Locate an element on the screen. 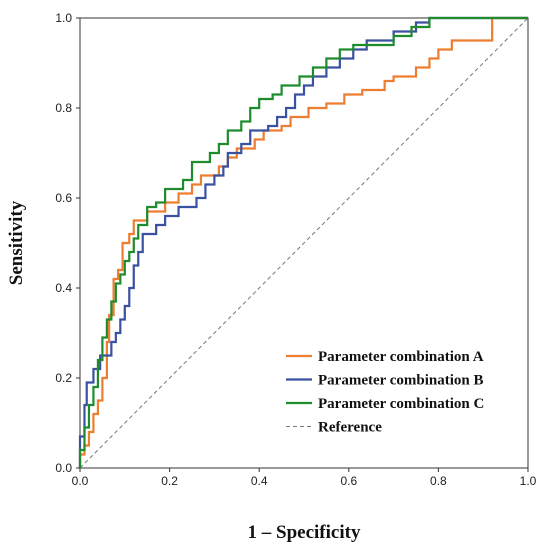 The height and width of the screenshot is (546, 546). x-tick-label: 0.0 is located at coordinates (80, 481).